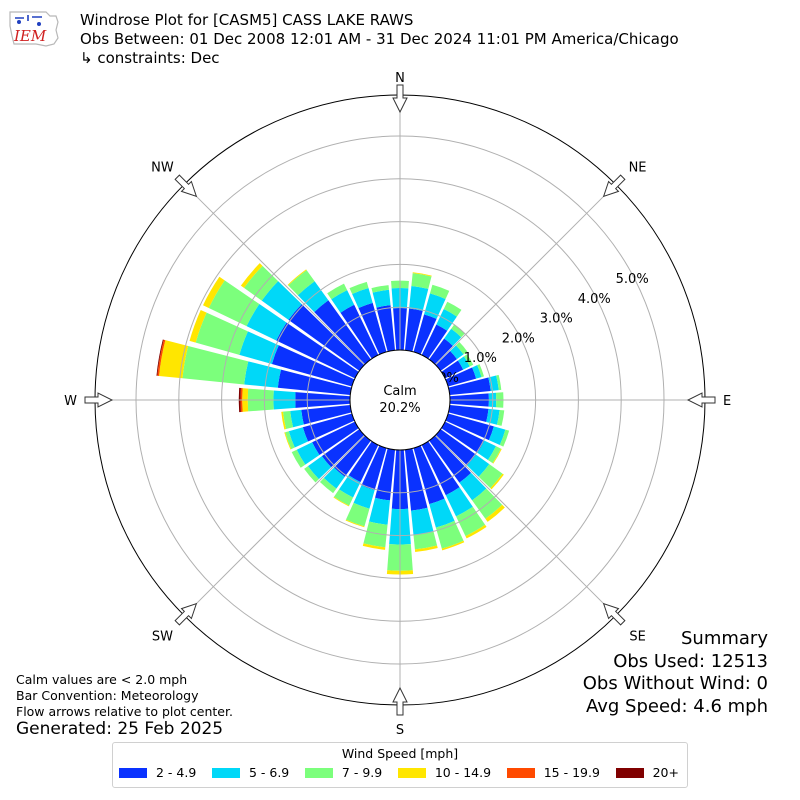 The image size is (800, 800). I want to click on legend-label: 10 - 14.9, so click(463, 772).